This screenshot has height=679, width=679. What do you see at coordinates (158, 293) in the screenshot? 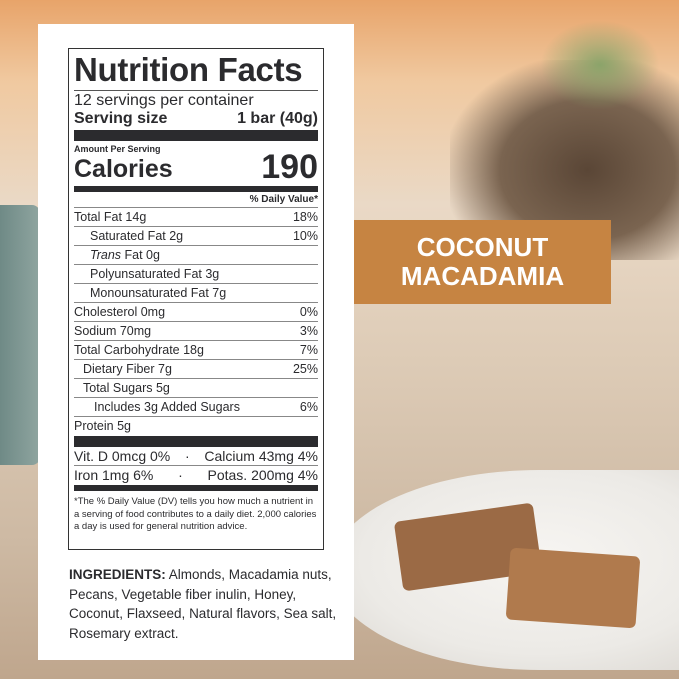
I see `nutrient-label: Monounsaturated Fat 7g` at bounding box center [158, 293].